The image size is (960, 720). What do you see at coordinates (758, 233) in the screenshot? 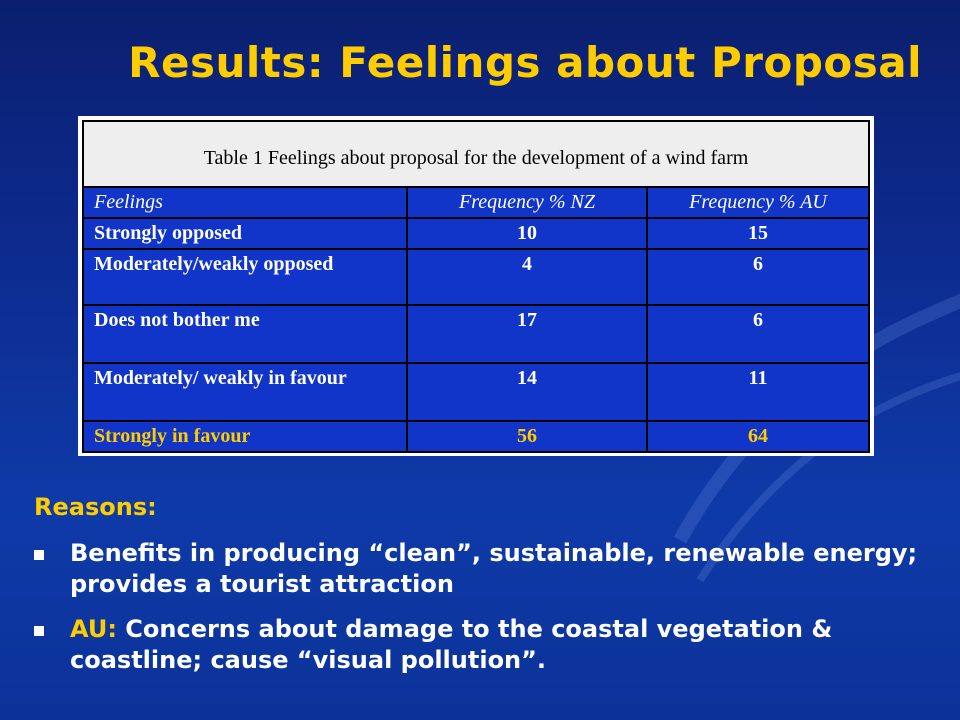
I see `row-au-value: 15` at bounding box center [758, 233].